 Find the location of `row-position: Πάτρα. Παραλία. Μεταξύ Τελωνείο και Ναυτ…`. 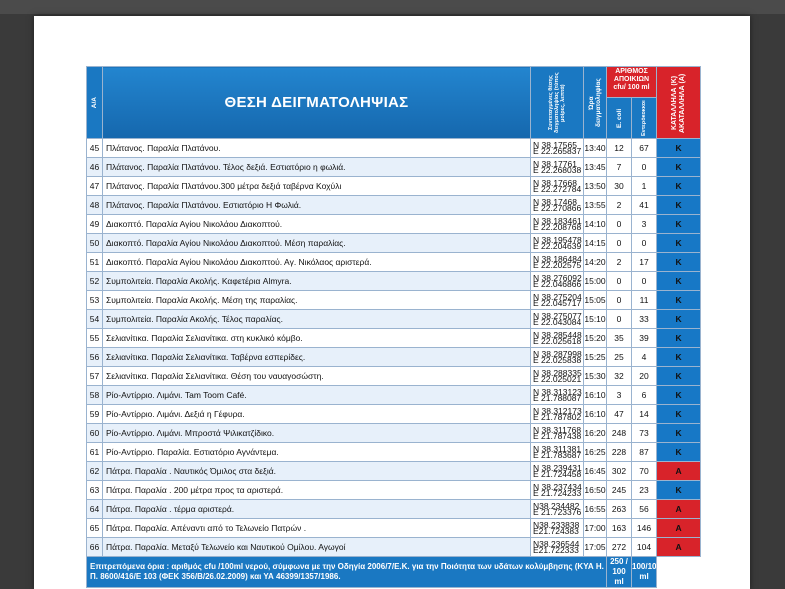

row-position: Πάτρα. Παραλία. Μεταξύ Τελωνείο και Ναυτ… is located at coordinates (316, 547).